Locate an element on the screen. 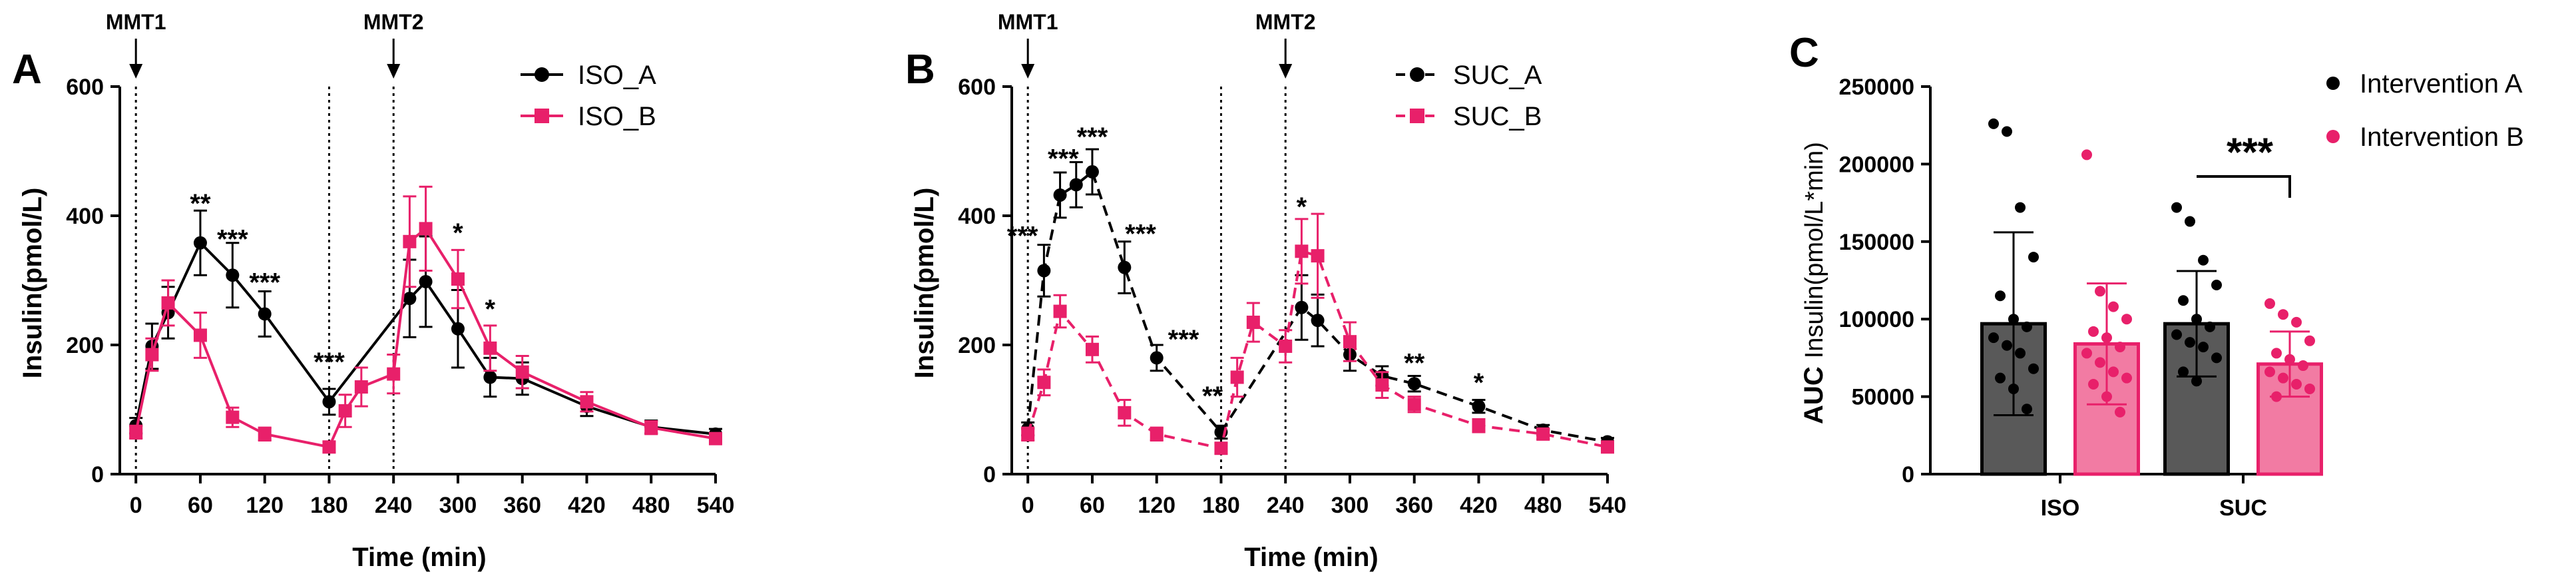 The height and width of the screenshot is (584, 2576). panel-c-y-axis-title: AUC Insulin(pmol/L*min) is located at coordinates (1813, 283).